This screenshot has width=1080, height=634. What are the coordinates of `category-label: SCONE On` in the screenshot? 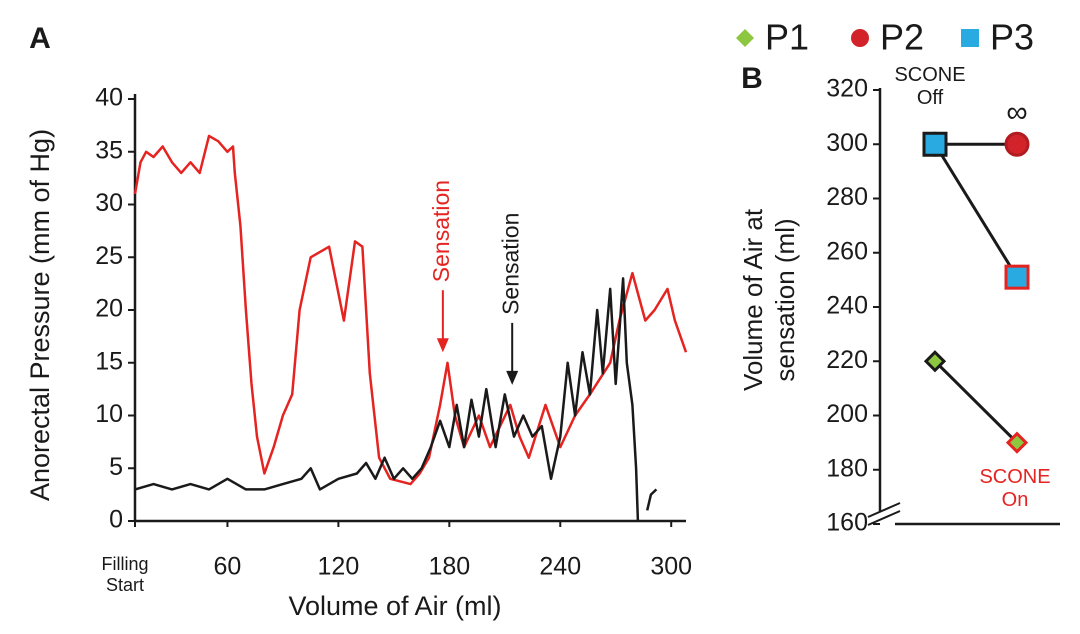 It's located at (1015, 488).